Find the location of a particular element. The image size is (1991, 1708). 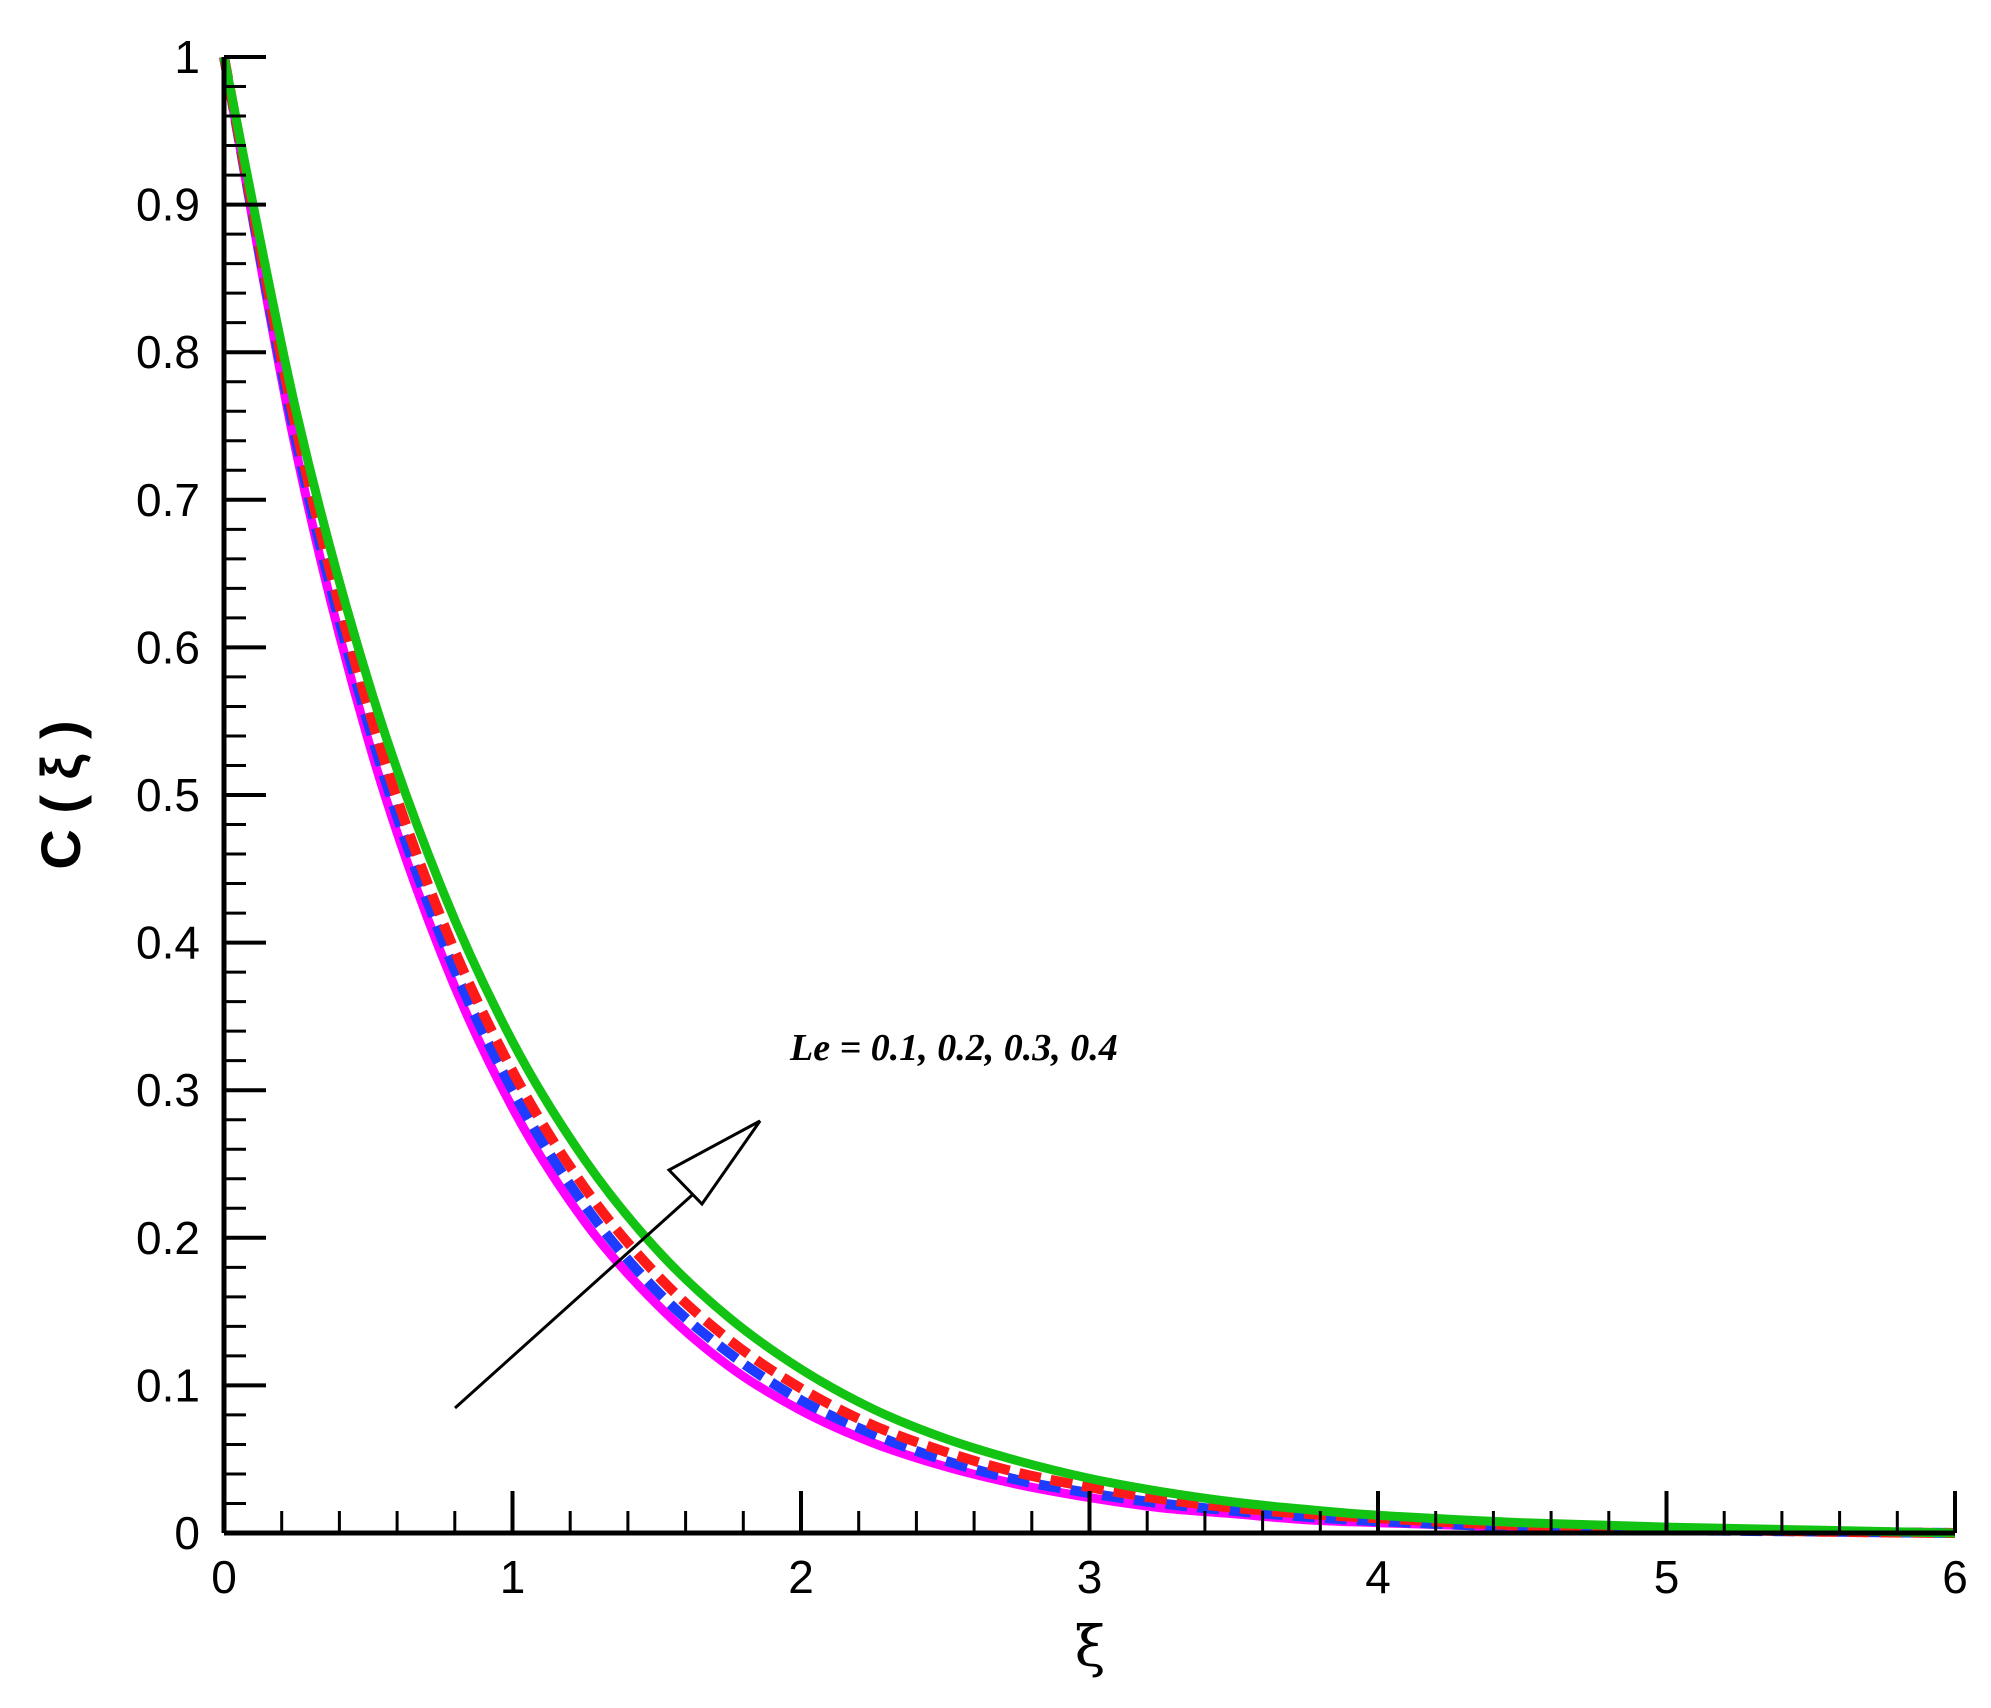

y-tick-label: 0.1 is located at coordinates (168, 1385).